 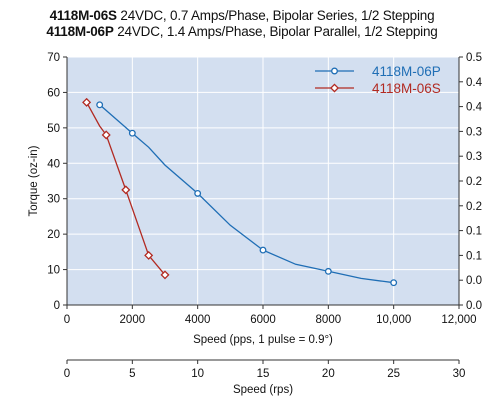 What do you see at coordinates (263, 390) in the screenshot?
I see `x2-axis-label: Speed (rps)` at bounding box center [263, 390].